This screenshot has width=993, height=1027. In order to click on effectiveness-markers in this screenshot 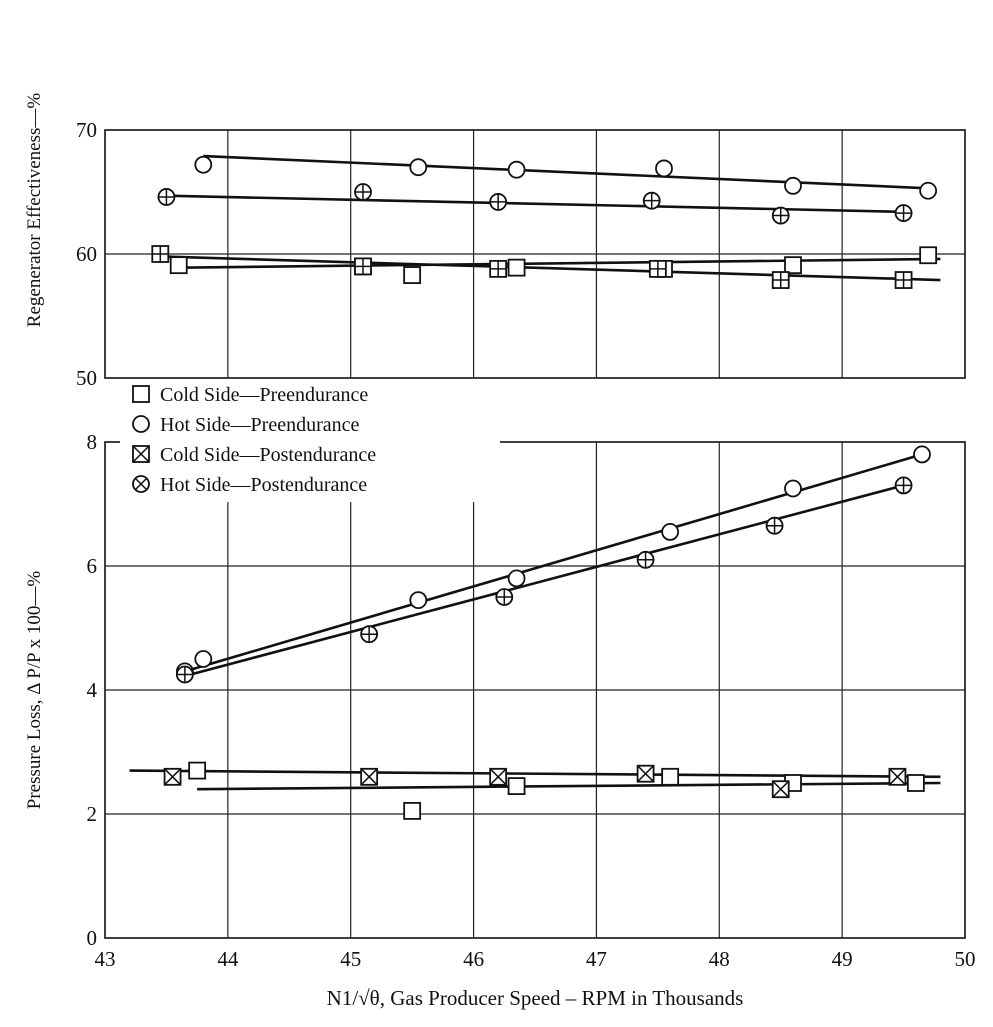, I will do `click(544, 222)`.